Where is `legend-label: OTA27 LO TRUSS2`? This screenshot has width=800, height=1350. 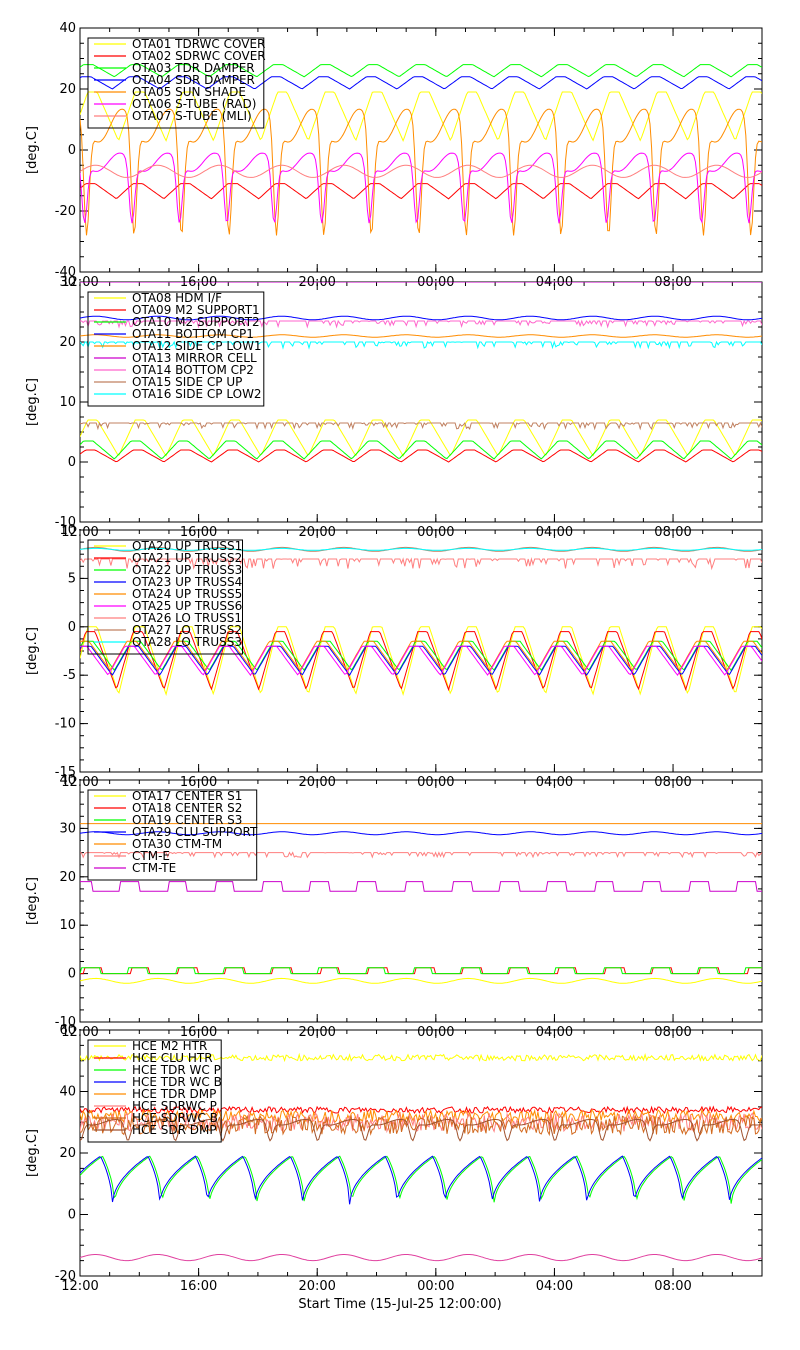 legend-label: OTA27 LO TRUSS2 is located at coordinates (187, 630).